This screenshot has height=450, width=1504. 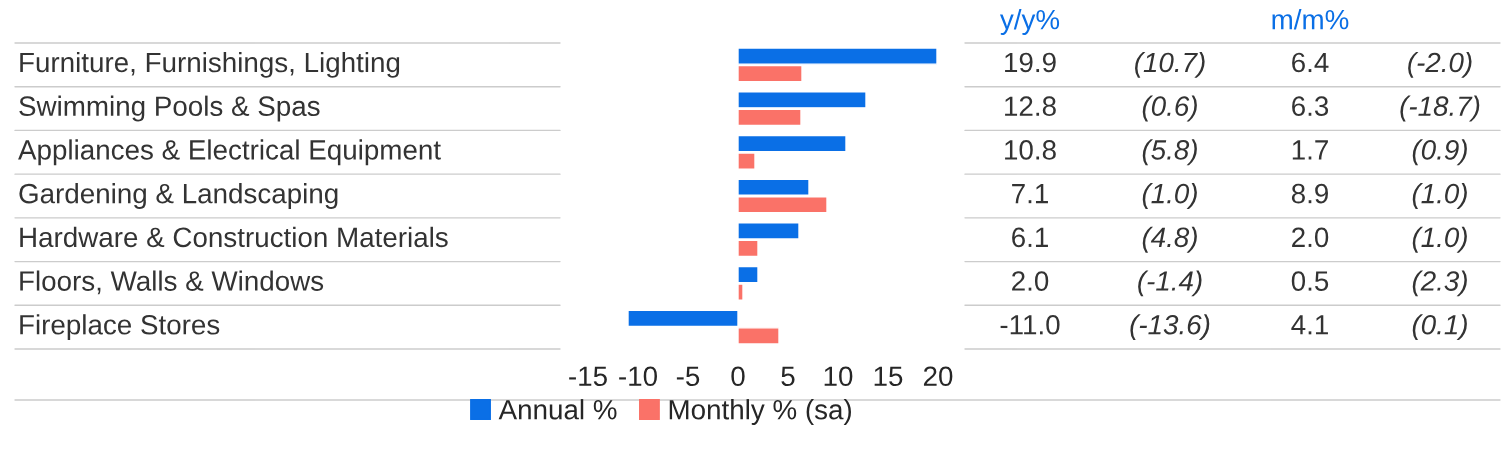 I want to click on text: (-1.4), so click(x=1170, y=283).